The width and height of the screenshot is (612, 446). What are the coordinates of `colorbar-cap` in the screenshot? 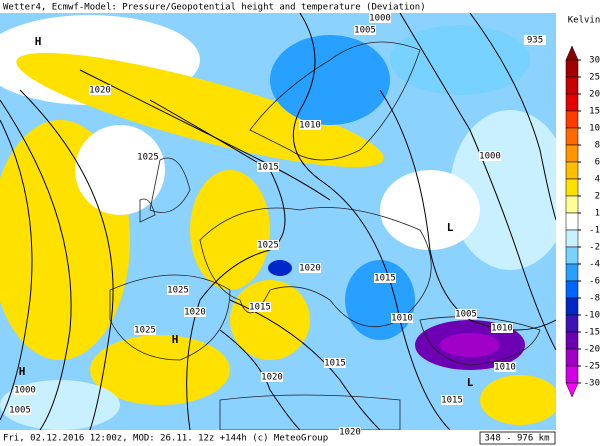 It's located at (572, 390).